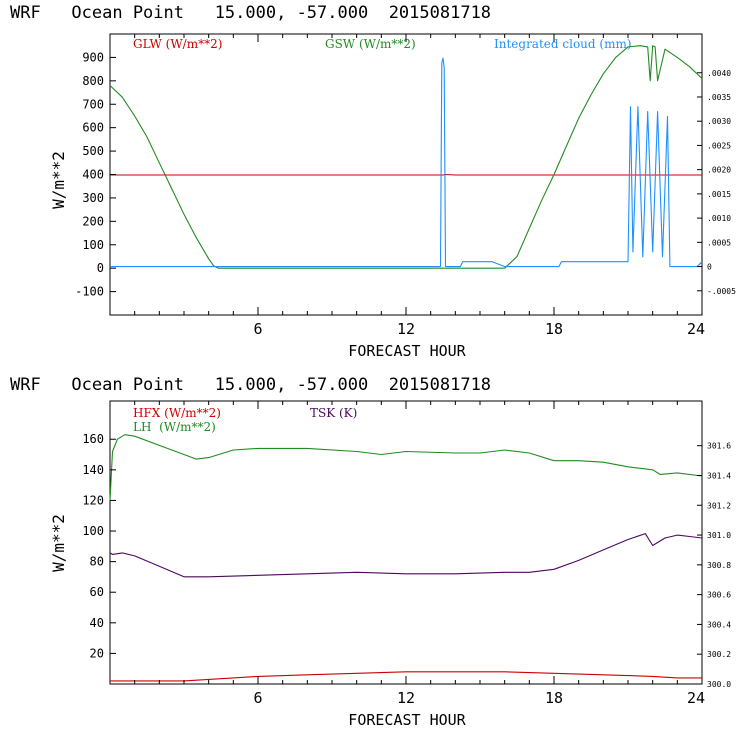 Image resolution: width=740 pixels, height=740 pixels. Describe the element at coordinates (719, 242) in the screenshot. I see `chart-1-rtick-label: .0005` at that location.